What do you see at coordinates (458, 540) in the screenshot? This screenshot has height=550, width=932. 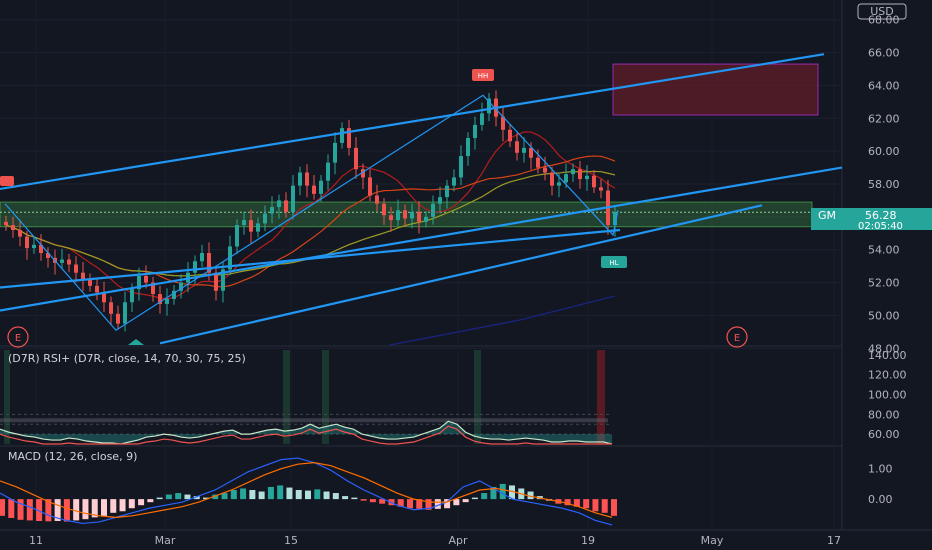 I see `time-tick-label: Apr` at bounding box center [458, 540].